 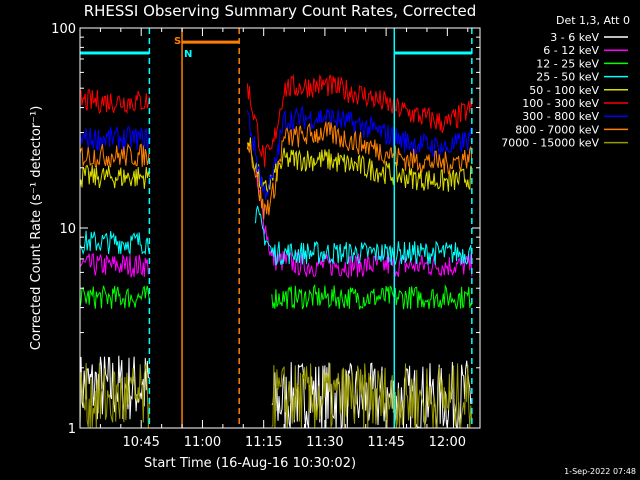 I want to click on series-12-25-kev, so click(x=276, y=296).